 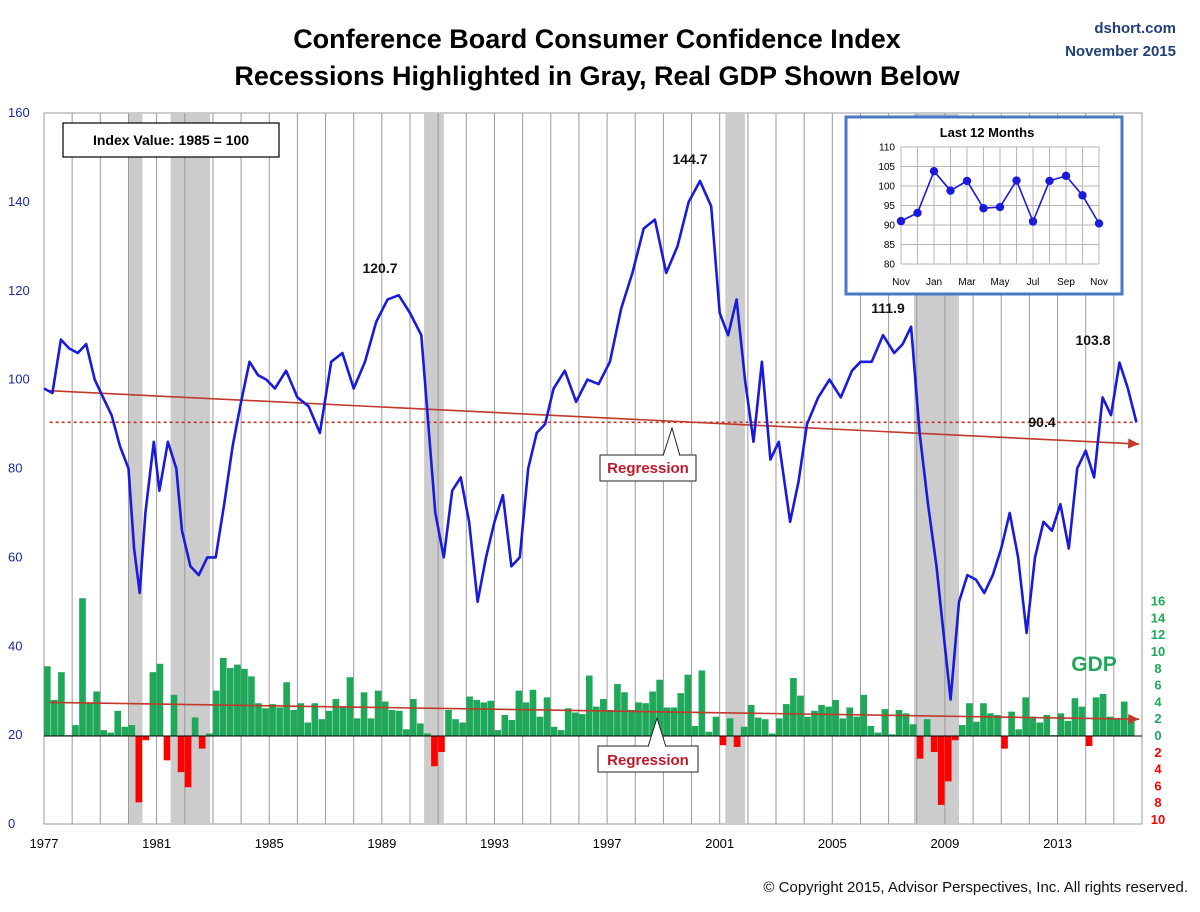 I want to click on gdp-tick-pos-0: 0, so click(x=1157, y=735).